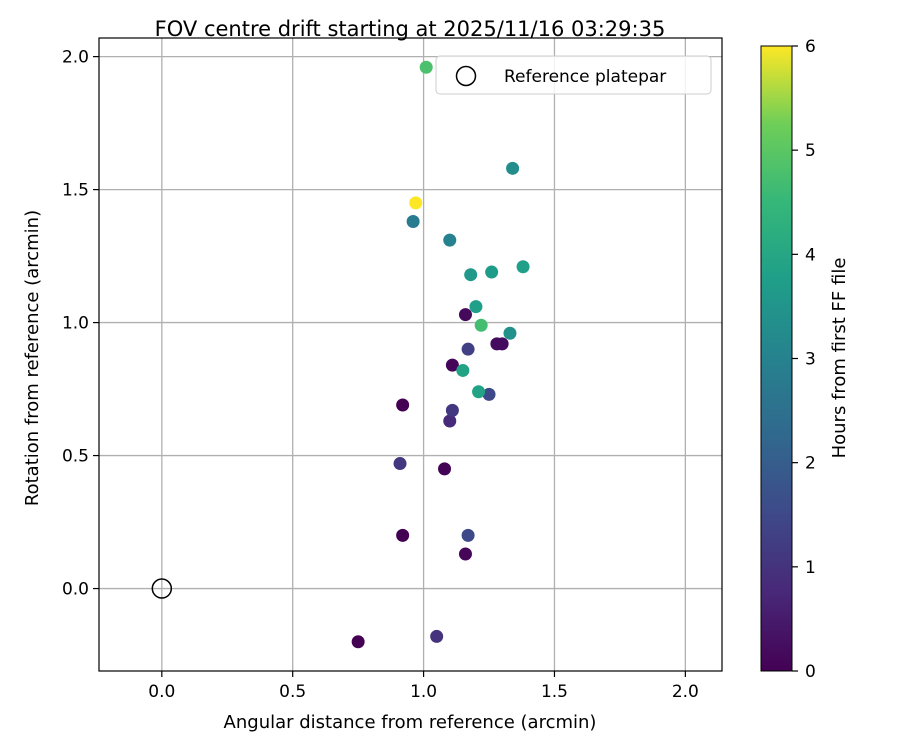 The image size is (900, 750). Describe the element at coordinates (161, 692) in the screenshot. I see `x-tick-label: 0.0` at that location.